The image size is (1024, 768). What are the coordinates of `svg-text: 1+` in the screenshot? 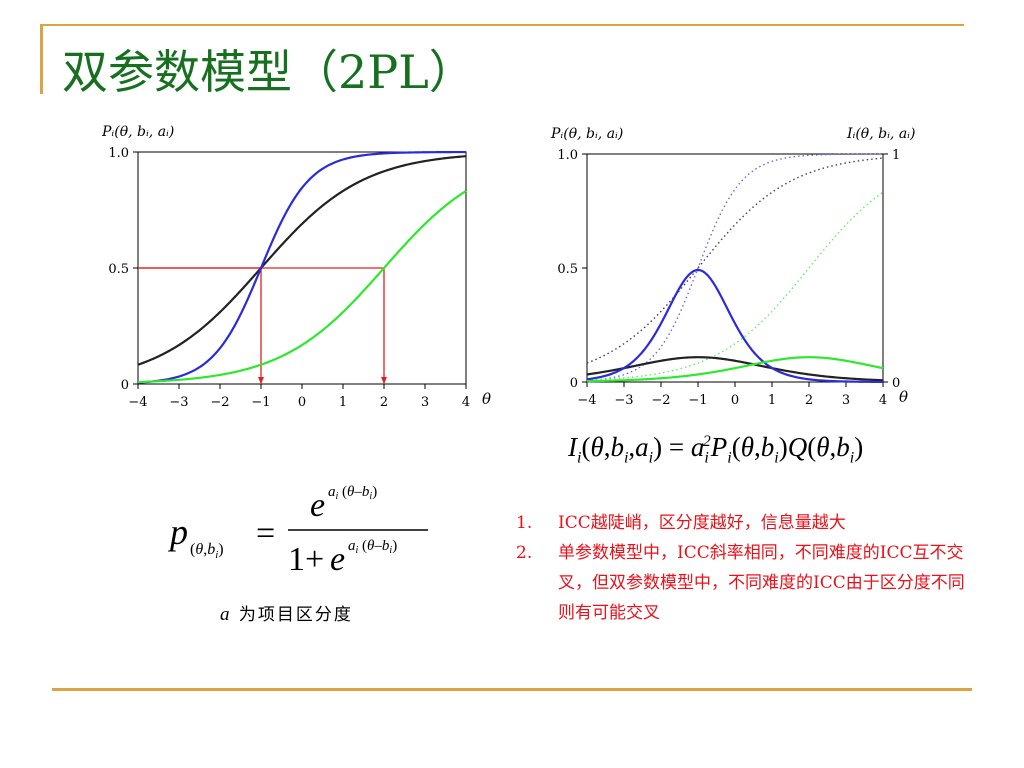 It's located at (306, 559).